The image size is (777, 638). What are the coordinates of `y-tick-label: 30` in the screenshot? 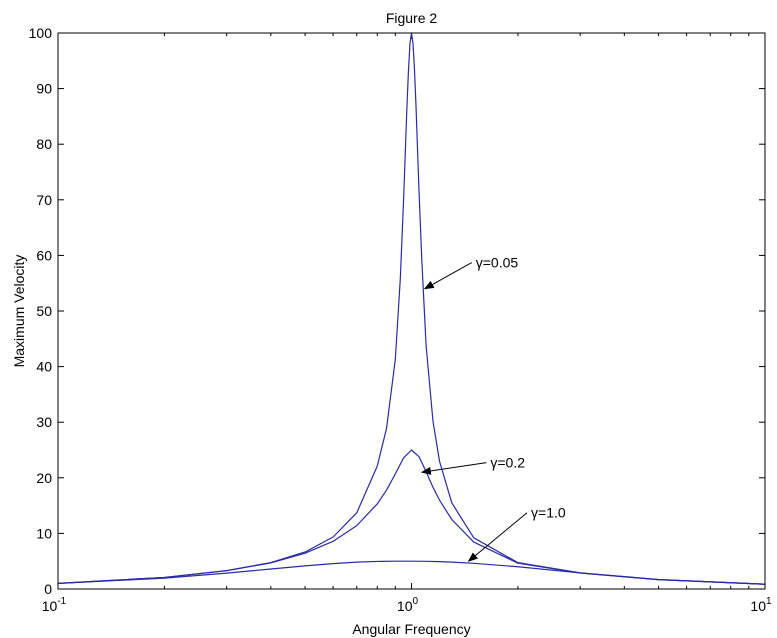 It's located at (44, 422).